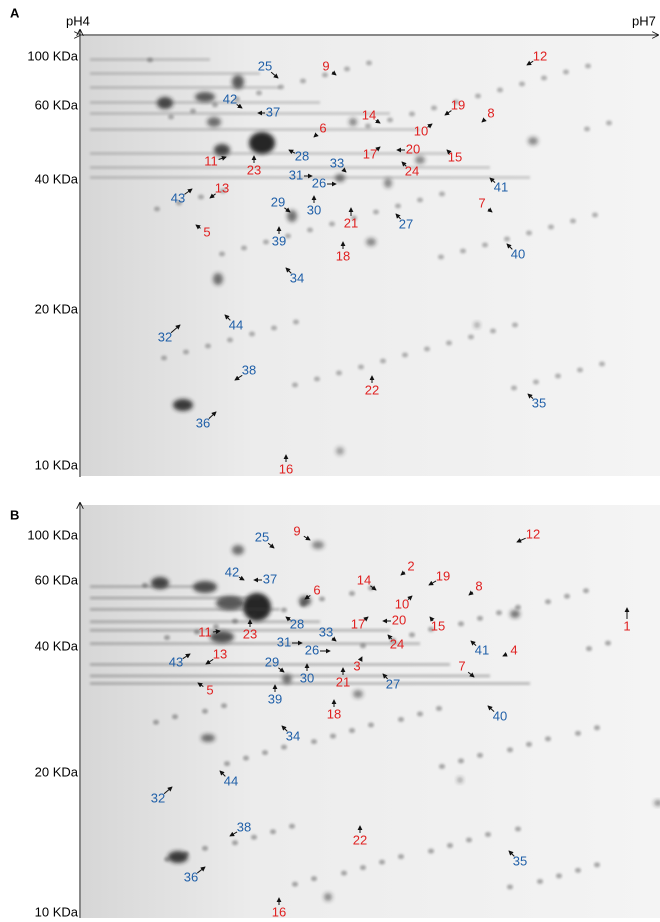  Describe the element at coordinates (57, 308) in the screenshot. I see `mw-label: 20 KDa` at that location.